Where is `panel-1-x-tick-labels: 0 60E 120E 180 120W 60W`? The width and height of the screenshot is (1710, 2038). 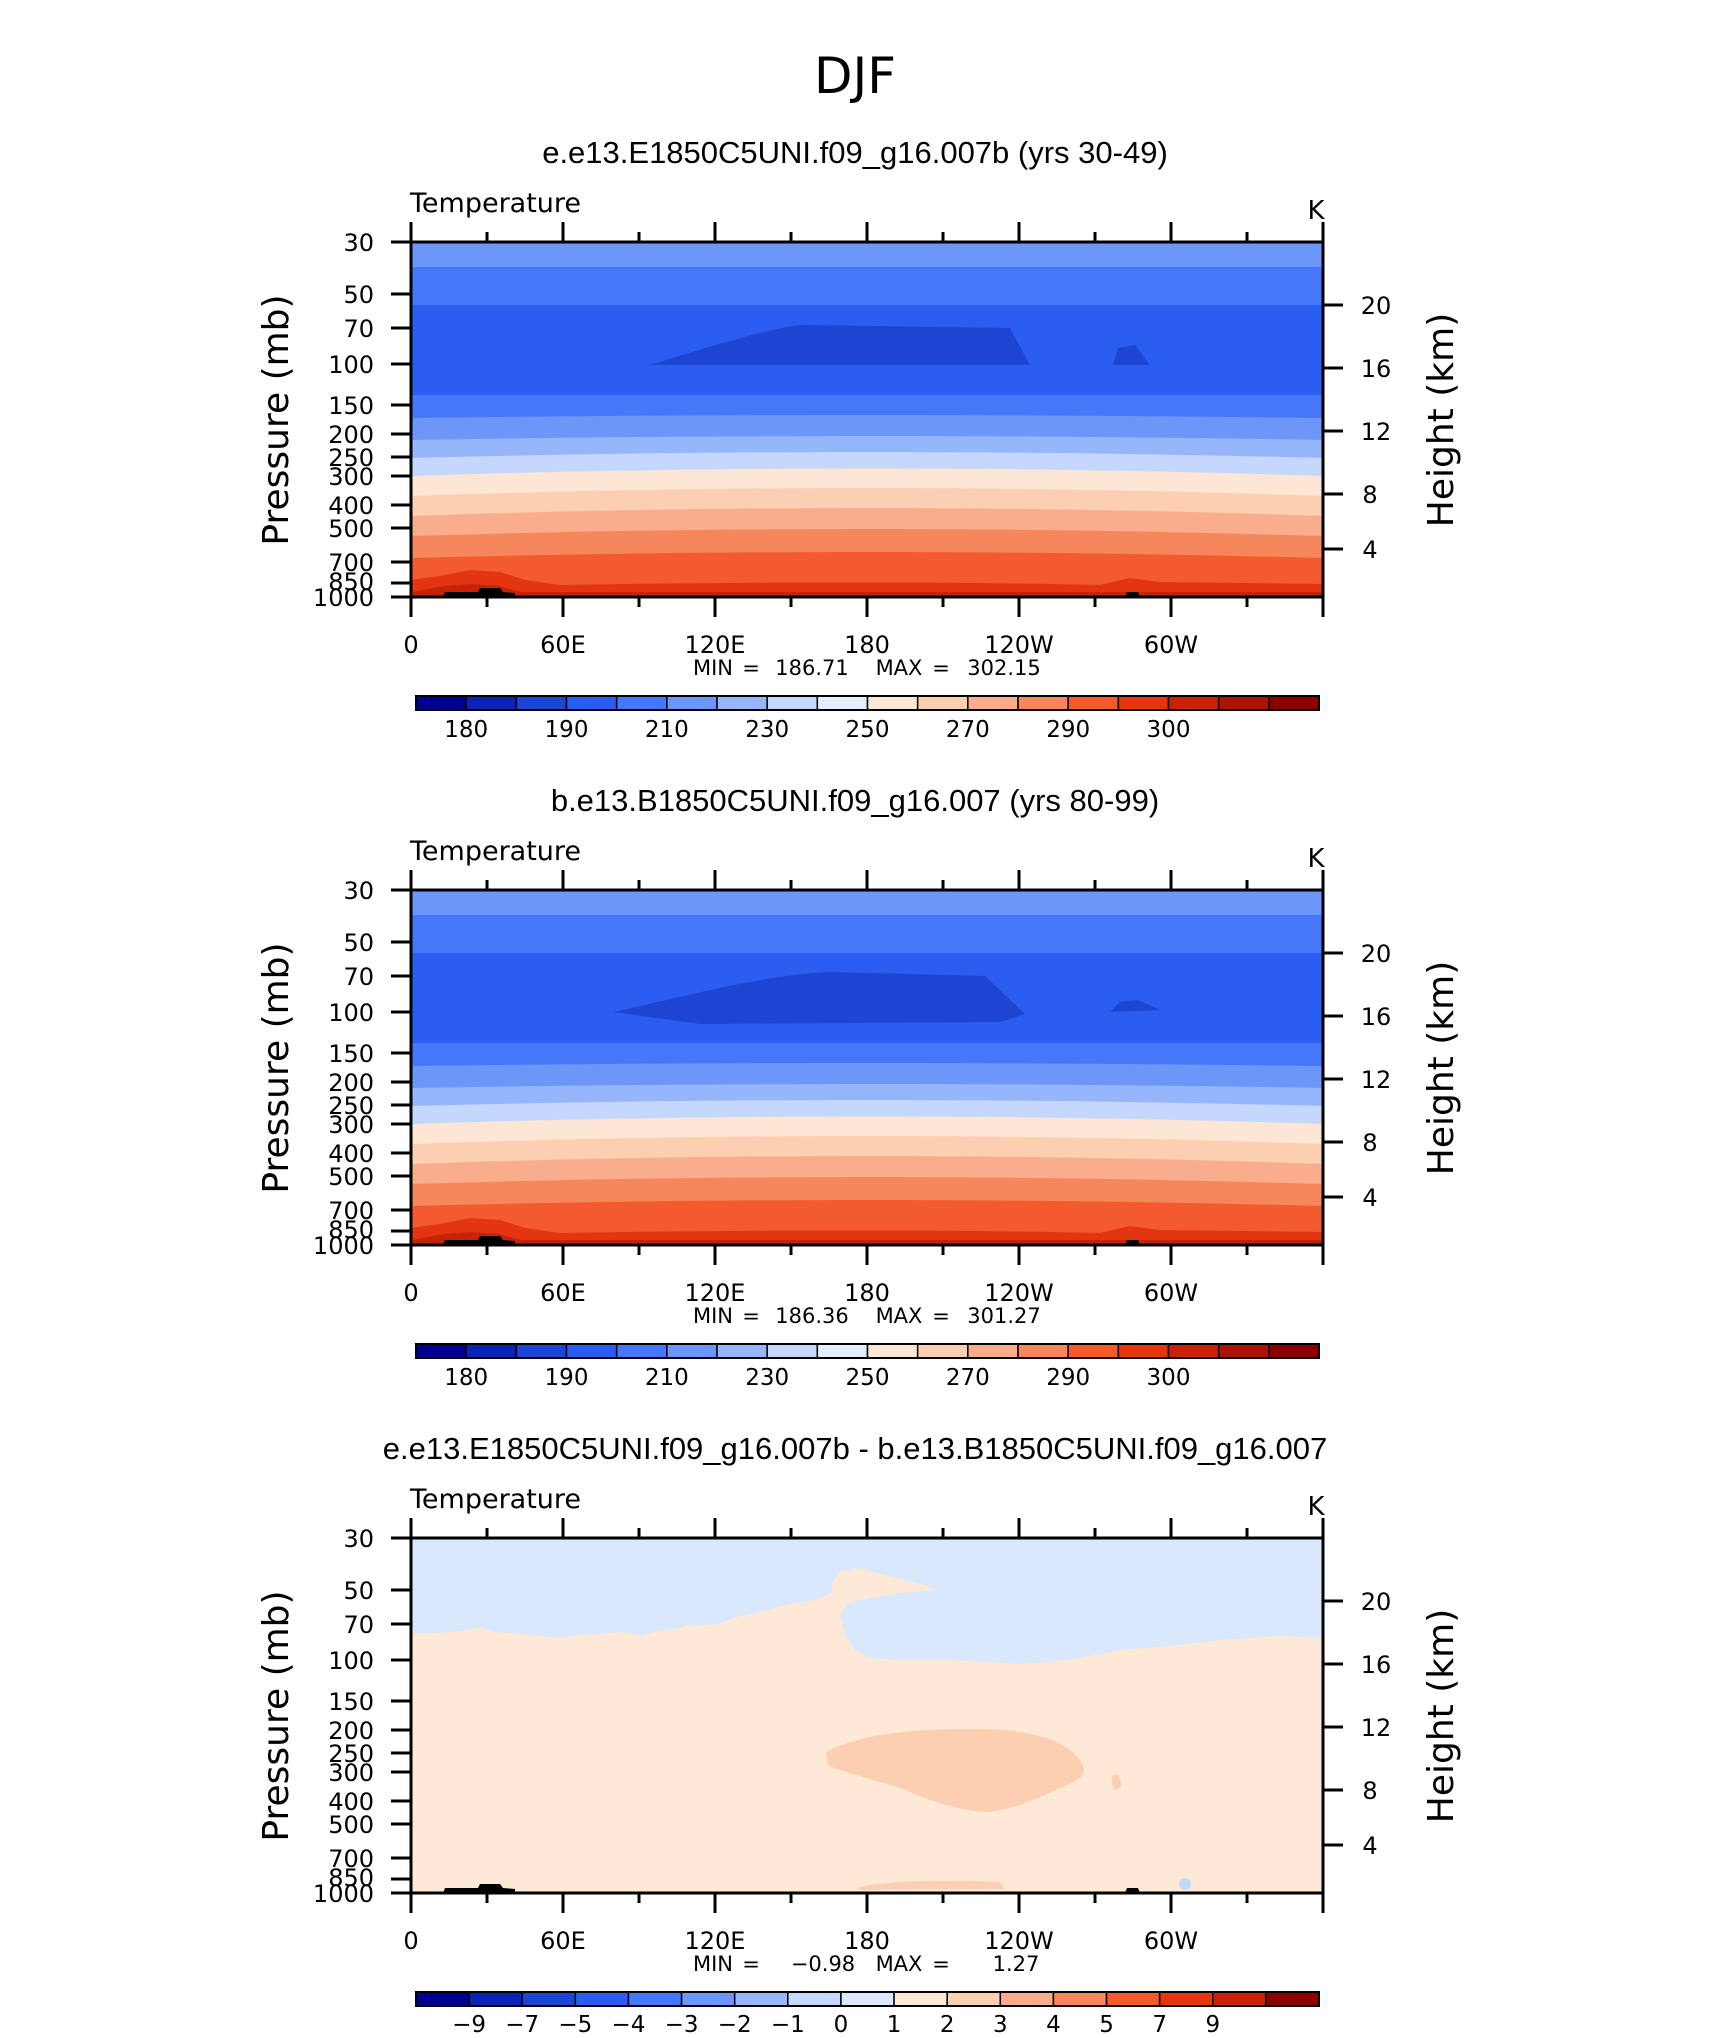 panel-1-x-tick-labels: 0 60E 120E 180 120W 60W is located at coordinates (800, 645).